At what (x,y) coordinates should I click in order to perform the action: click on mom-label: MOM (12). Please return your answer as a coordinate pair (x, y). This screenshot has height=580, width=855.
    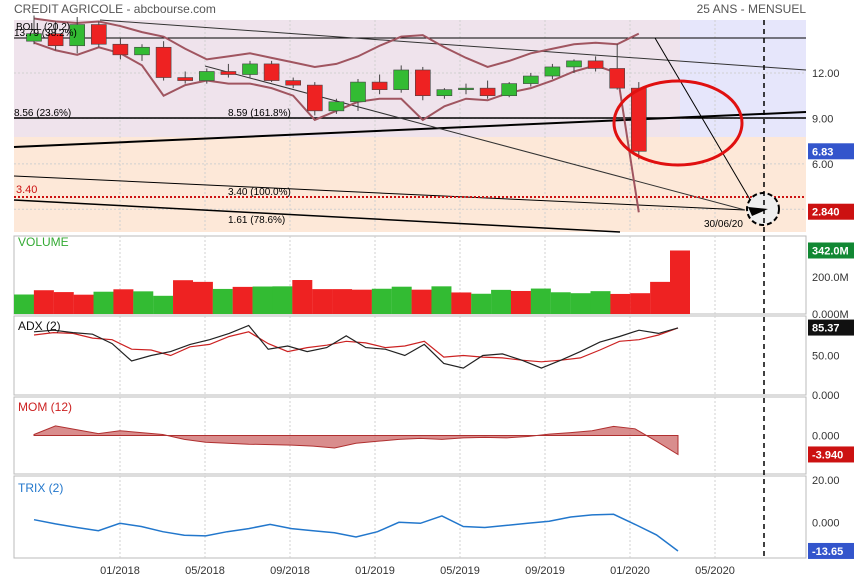
    Looking at the image, I should click on (45, 407).